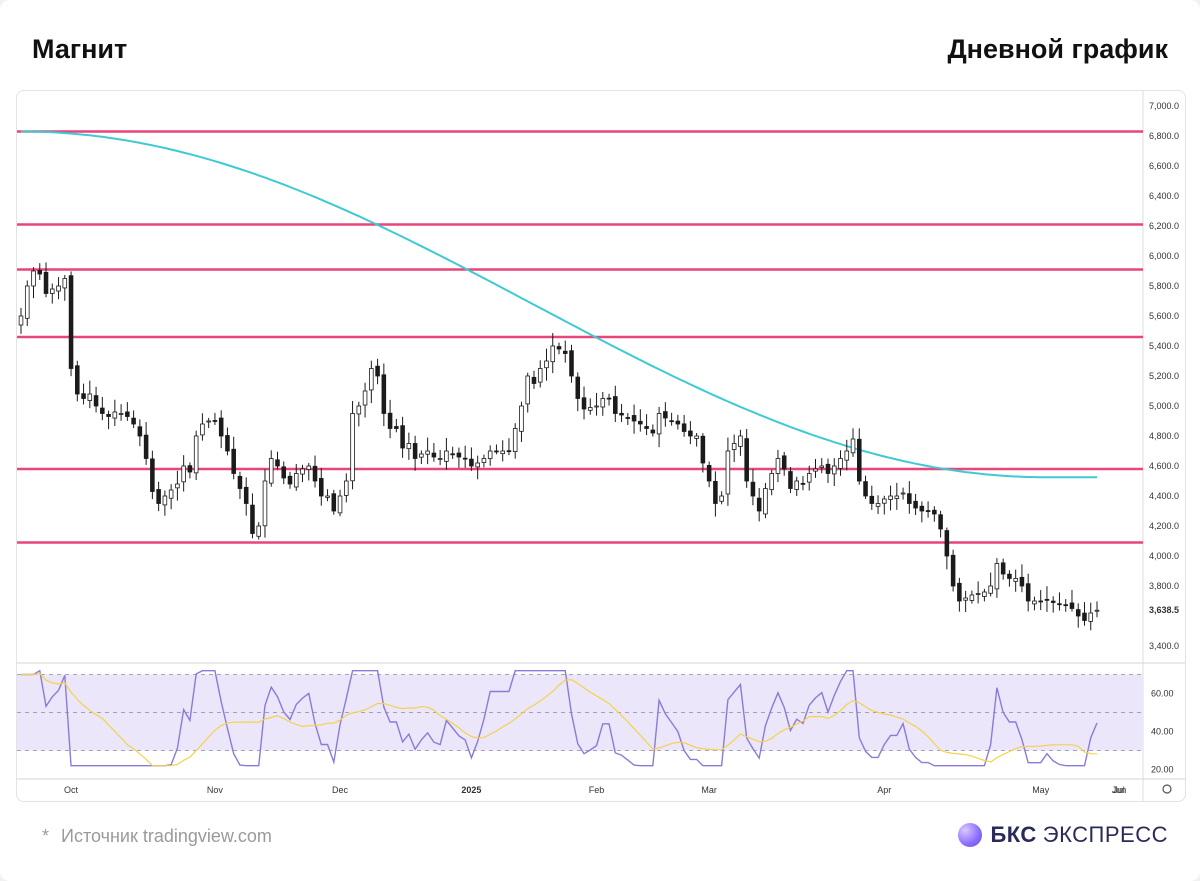 Image resolution: width=1200 pixels, height=881 pixels. I want to click on x-tick-label: May, so click(1041, 790).